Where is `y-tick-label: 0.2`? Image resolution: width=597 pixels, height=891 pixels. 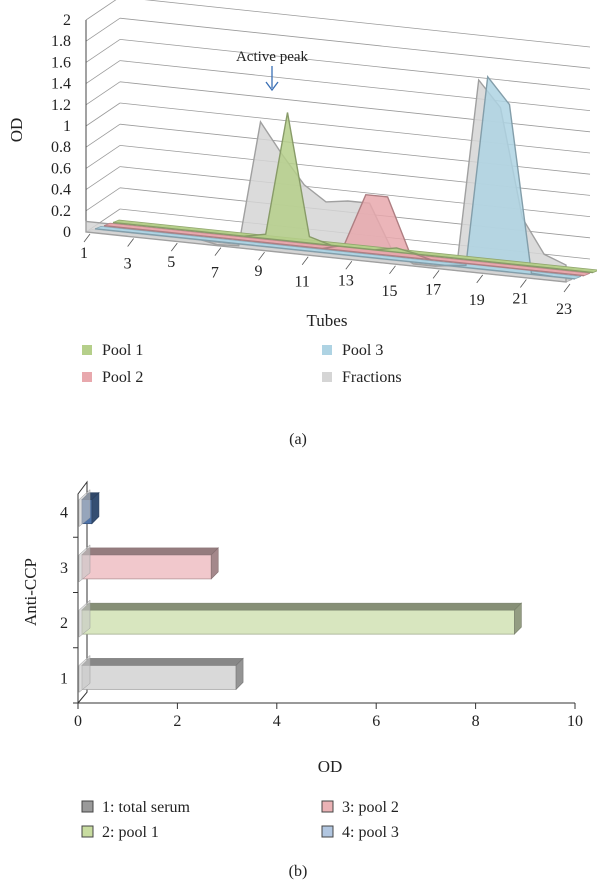
y-tick-label: 0.2 is located at coordinates (61, 211).